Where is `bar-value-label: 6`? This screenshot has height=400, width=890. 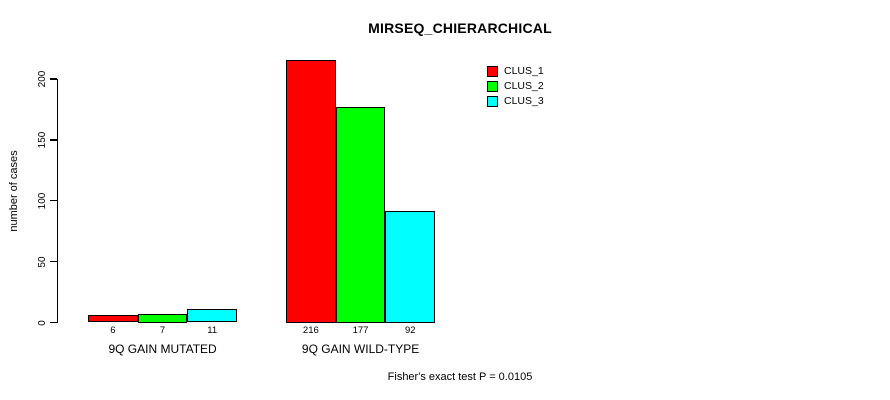
bar-value-label: 6 is located at coordinates (113, 330).